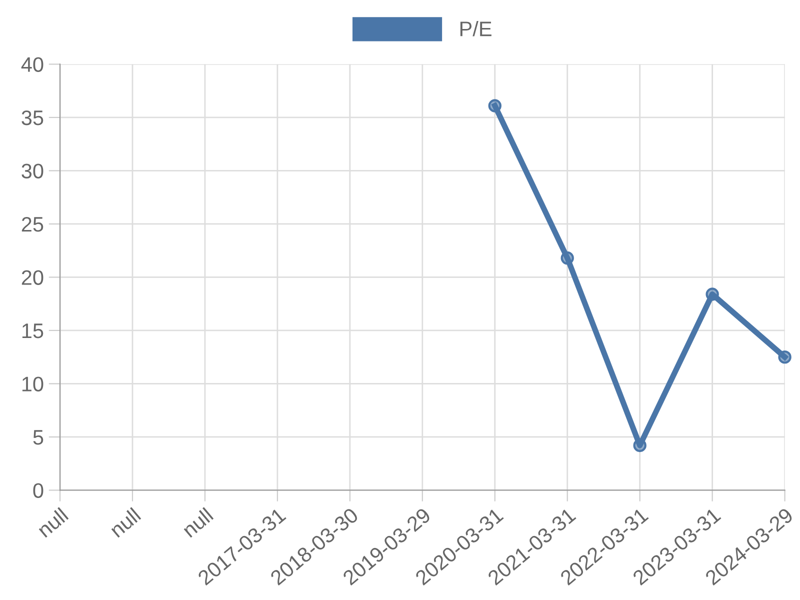  What do you see at coordinates (33, 277) in the screenshot?
I see `y-tick-label: 20` at bounding box center [33, 277].